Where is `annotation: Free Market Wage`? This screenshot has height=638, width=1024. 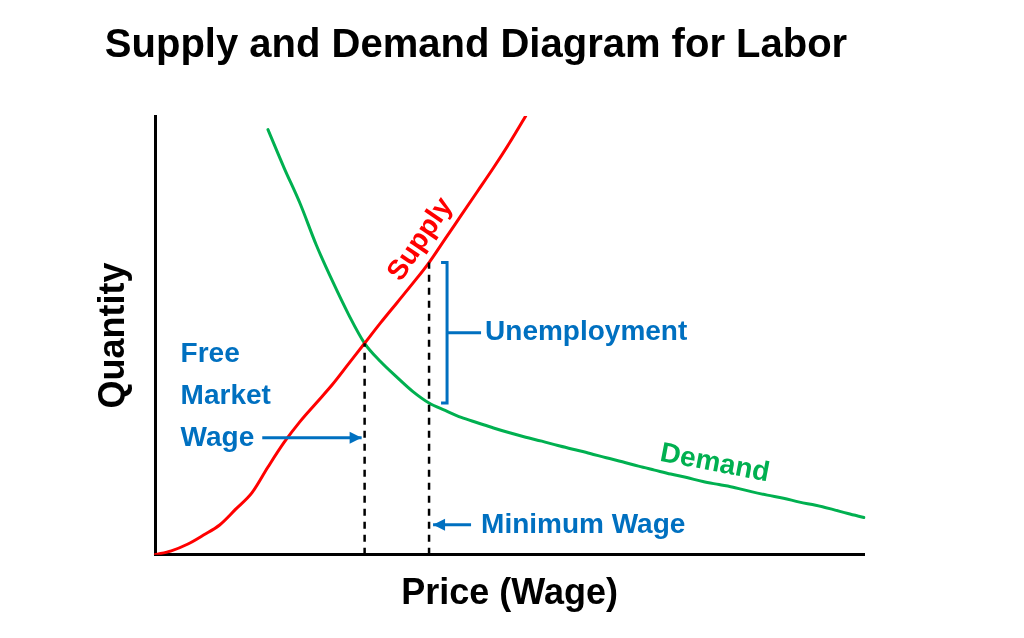 annotation: Free Market Wage is located at coordinates (225, 394).